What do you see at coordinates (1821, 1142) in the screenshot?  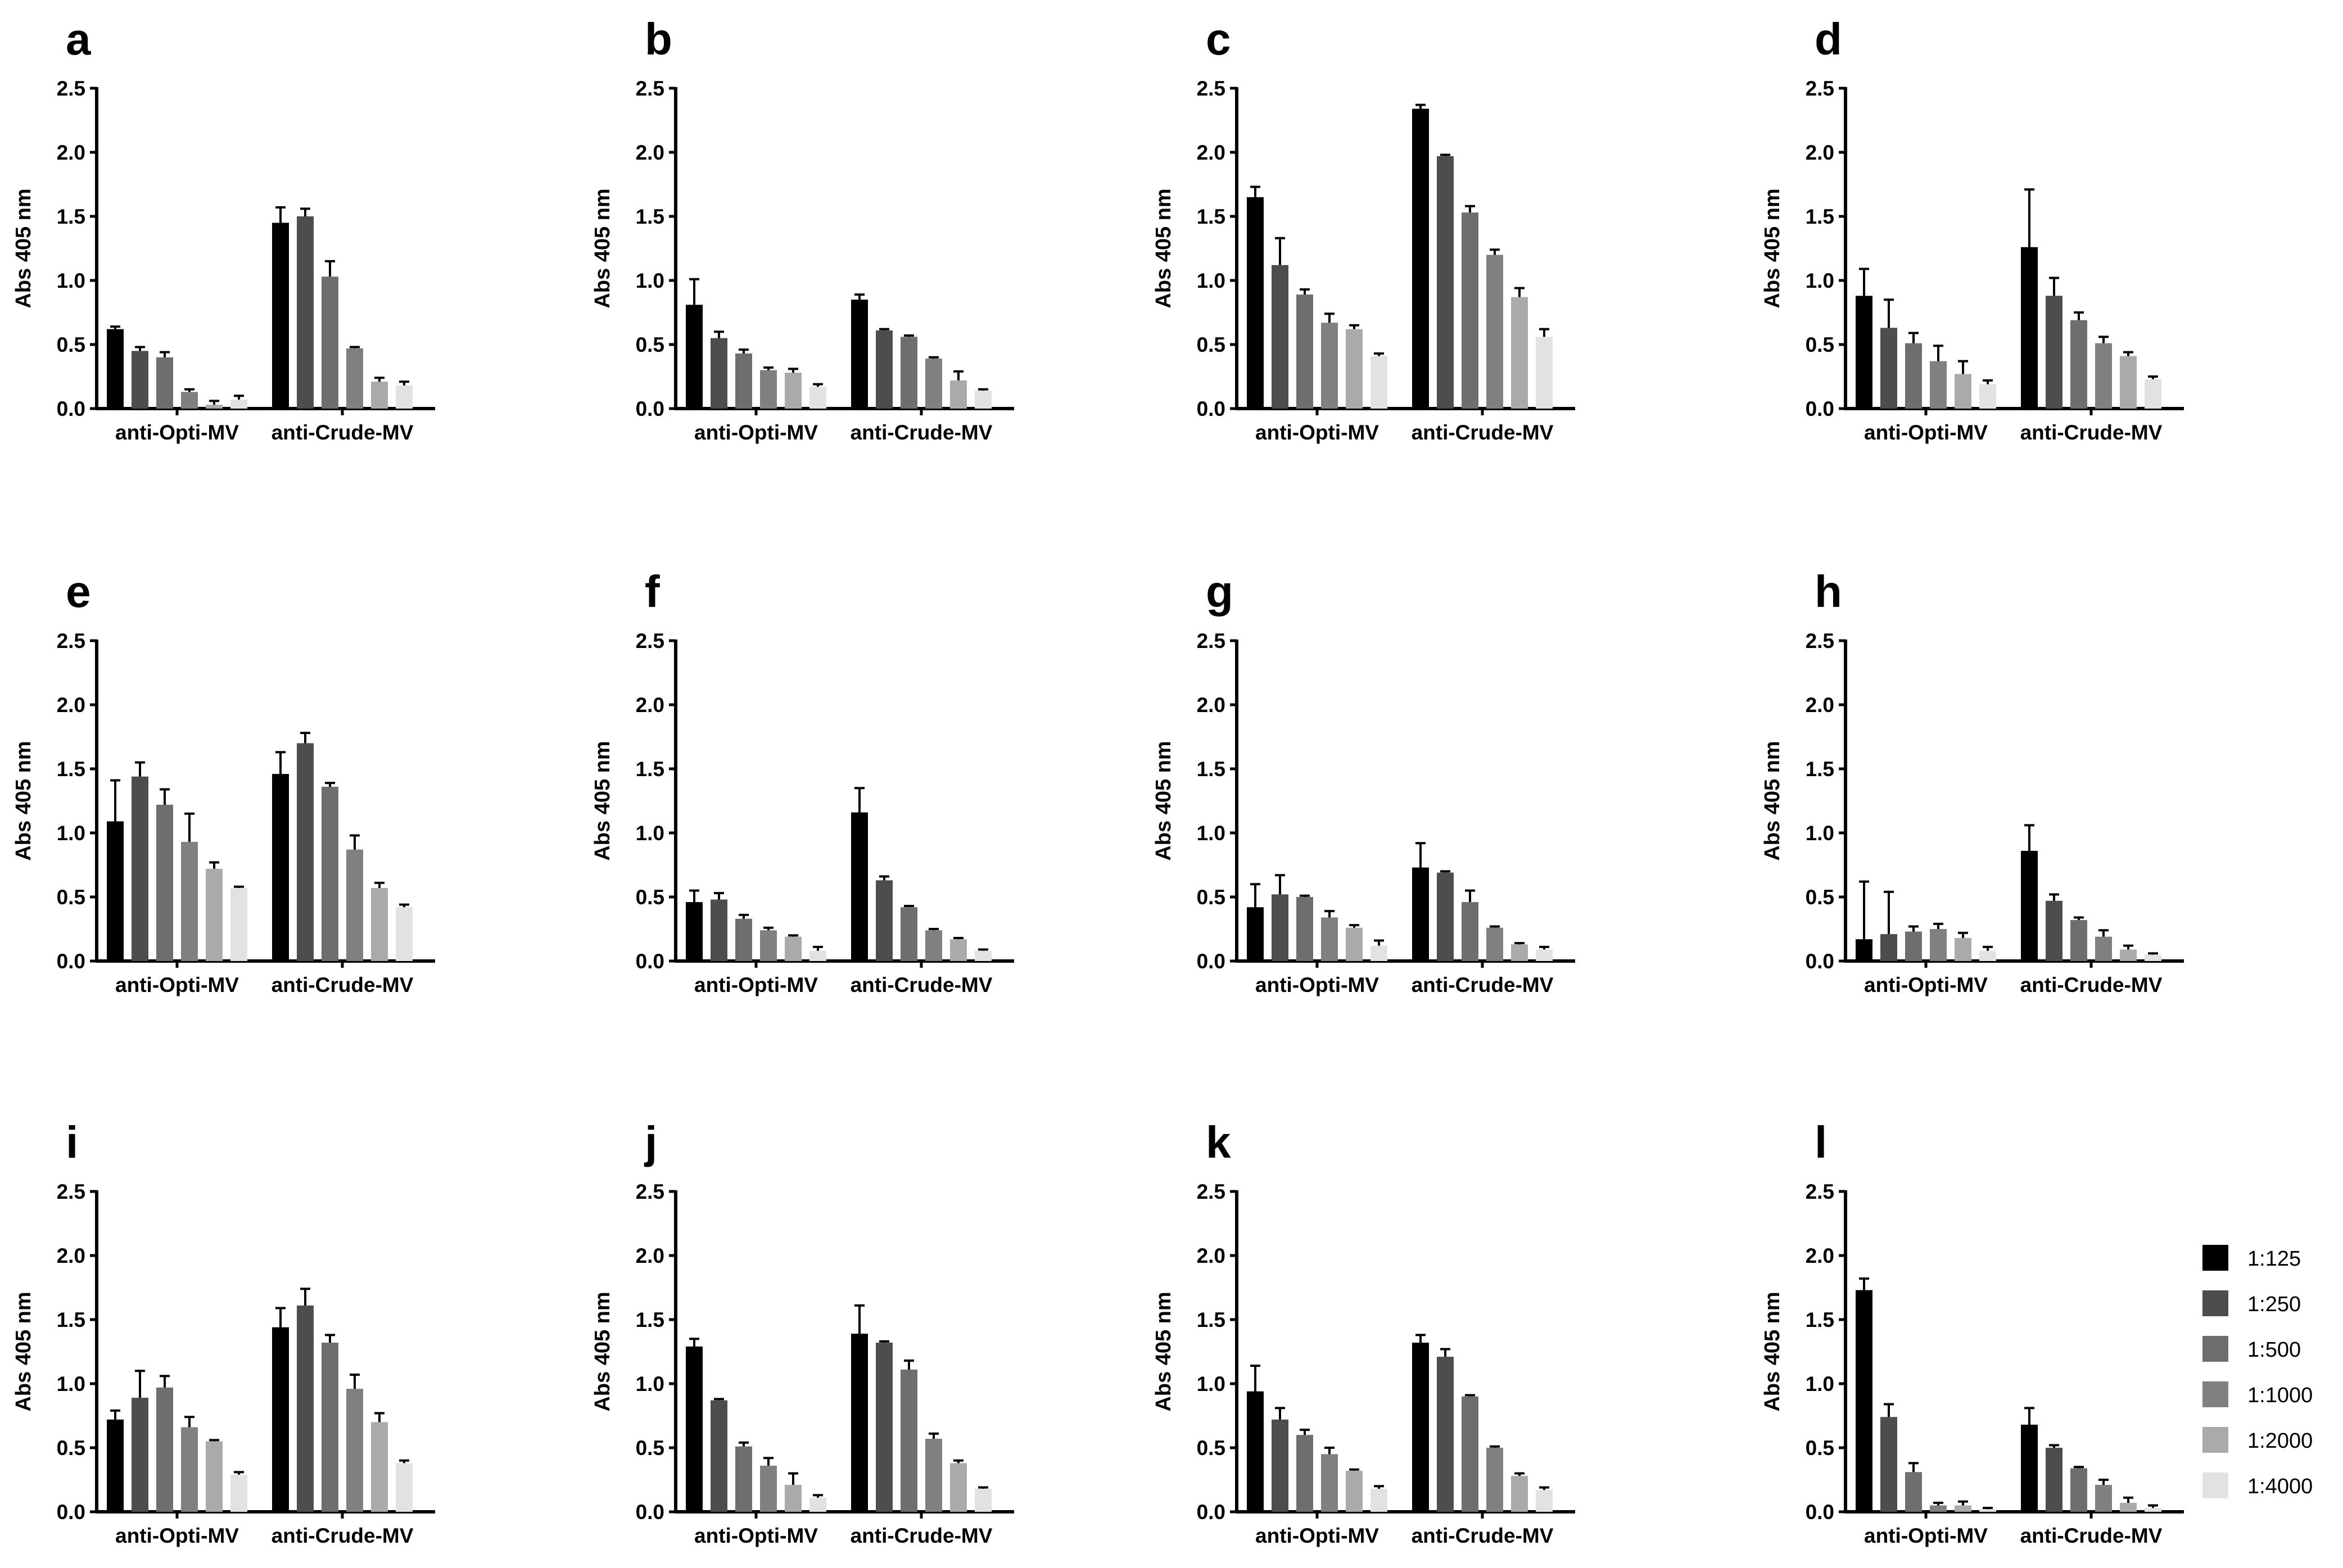 I see `panel-letter: l` at bounding box center [1821, 1142].